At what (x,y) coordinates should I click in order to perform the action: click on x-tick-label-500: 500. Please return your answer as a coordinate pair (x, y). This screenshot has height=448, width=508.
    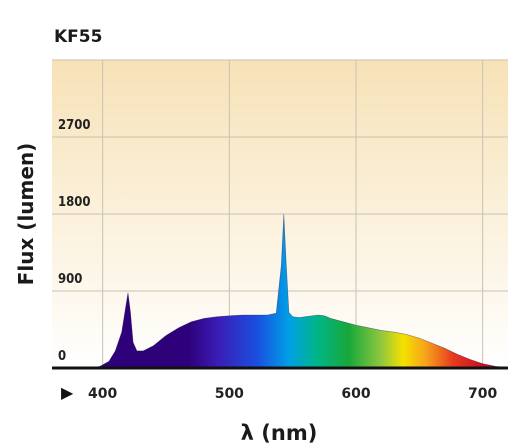
    Looking at the image, I should click on (229, 394).